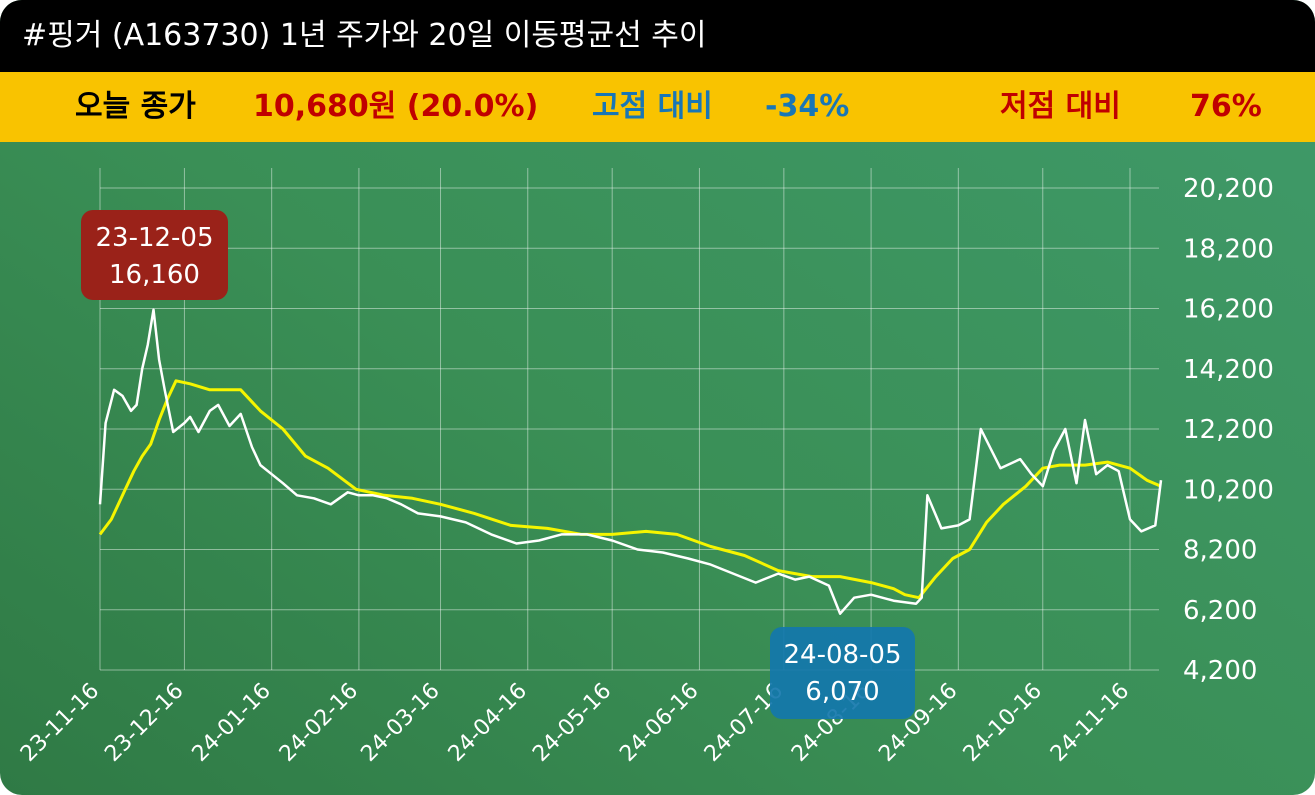 This screenshot has width=1315, height=795. What do you see at coordinates (396, 106) in the screenshot?
I see `close-value: 10,680원 (20.0%)` at bounding box center [396, 106].